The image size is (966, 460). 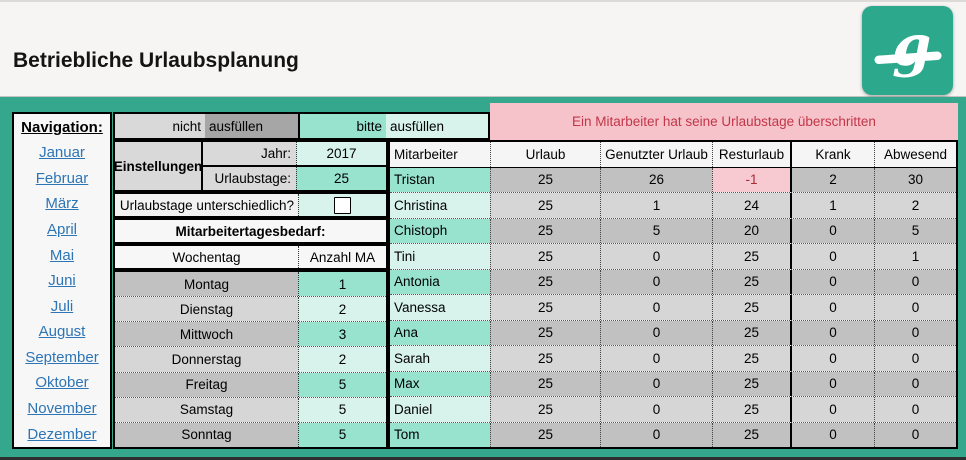 I want to click on employee-name-cell: Daniel, so click(x=440, y=409).